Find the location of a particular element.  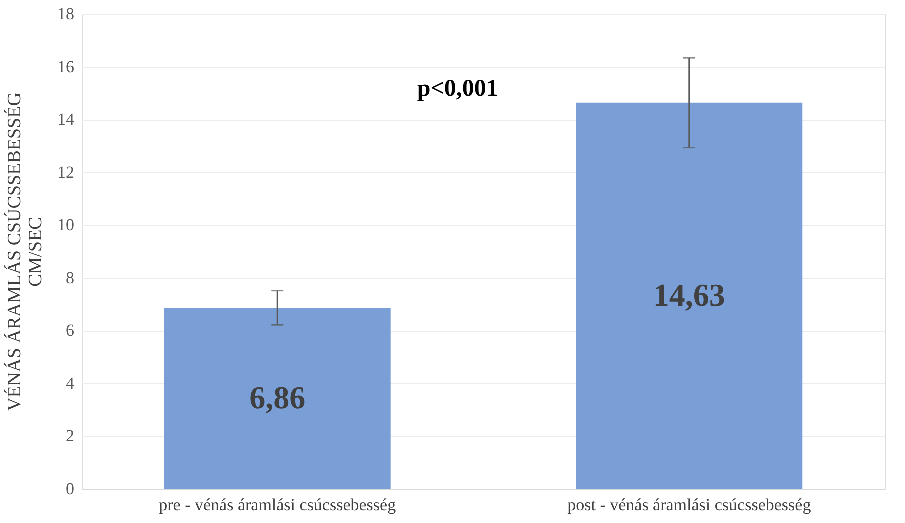

y-tick-label: 16 is located at coordinates (66, 66).